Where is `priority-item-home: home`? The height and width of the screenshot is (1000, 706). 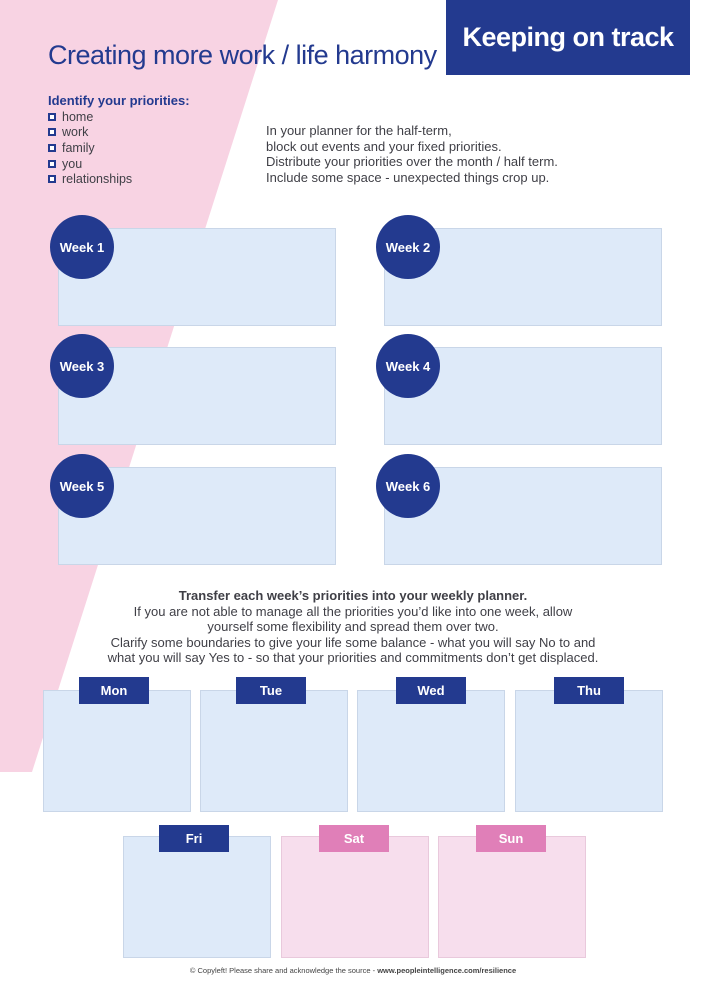 priority-item-home: home is located at coordinates (90, 117).